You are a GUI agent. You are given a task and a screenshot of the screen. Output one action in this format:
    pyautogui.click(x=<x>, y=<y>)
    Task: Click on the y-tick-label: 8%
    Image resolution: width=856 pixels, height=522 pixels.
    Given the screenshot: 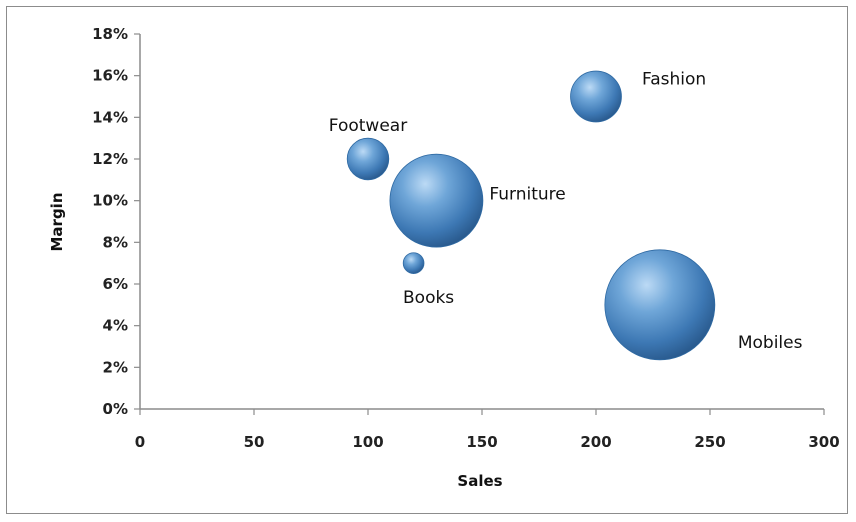 What is the action you would take?
    pyautogui.click(x=115, y=242)
    